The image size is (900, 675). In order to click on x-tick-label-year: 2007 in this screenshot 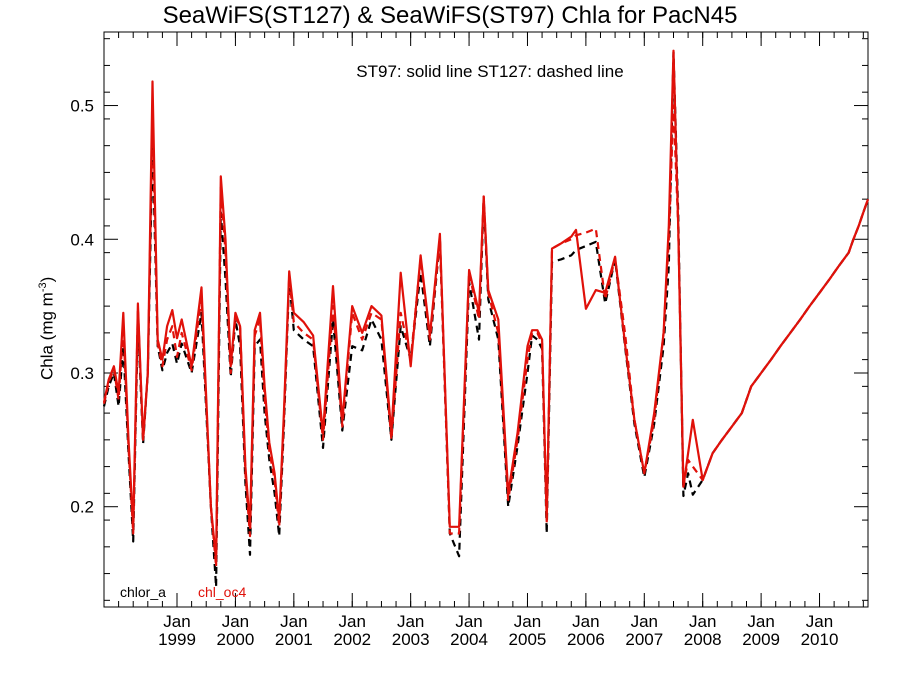, I will do `click(644, 639)`.